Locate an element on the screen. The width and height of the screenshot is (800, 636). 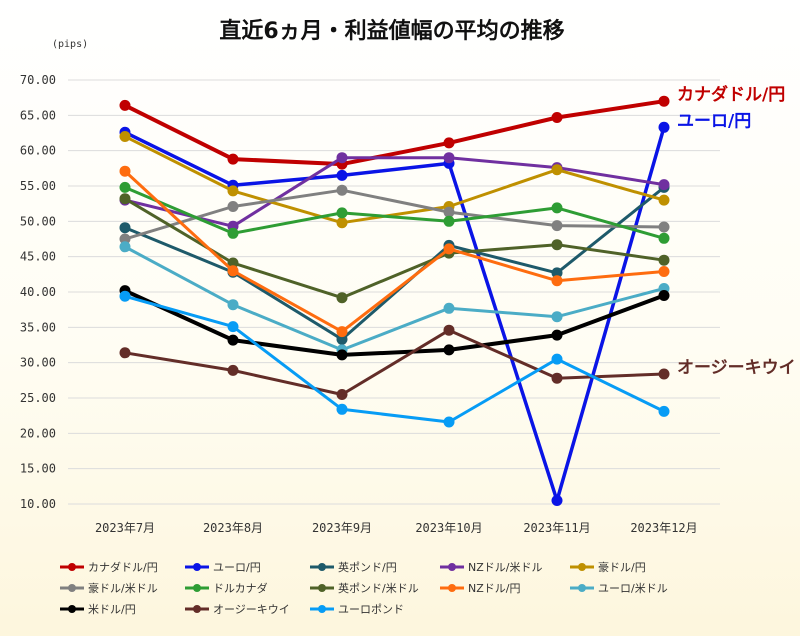
legend-label: 英ポンド/円 is located at coordinates (367, 567).